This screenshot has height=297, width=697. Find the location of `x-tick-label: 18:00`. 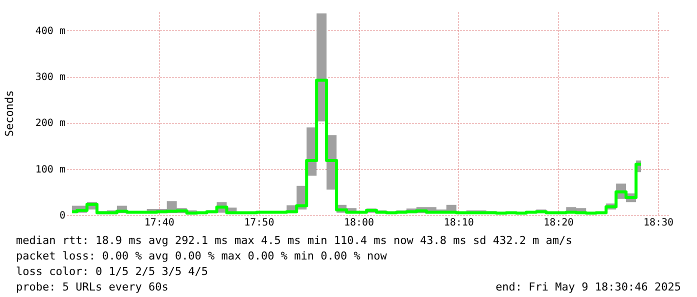

x-tick-label: 18:00 is located at coordinates (359, 223).